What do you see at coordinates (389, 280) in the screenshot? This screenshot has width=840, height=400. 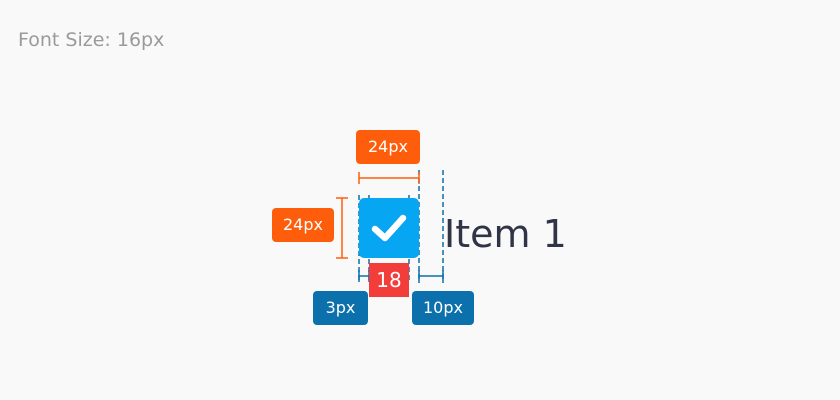 I see `inner-size-annotation-badge: 18` at bounding box center [389, 280].